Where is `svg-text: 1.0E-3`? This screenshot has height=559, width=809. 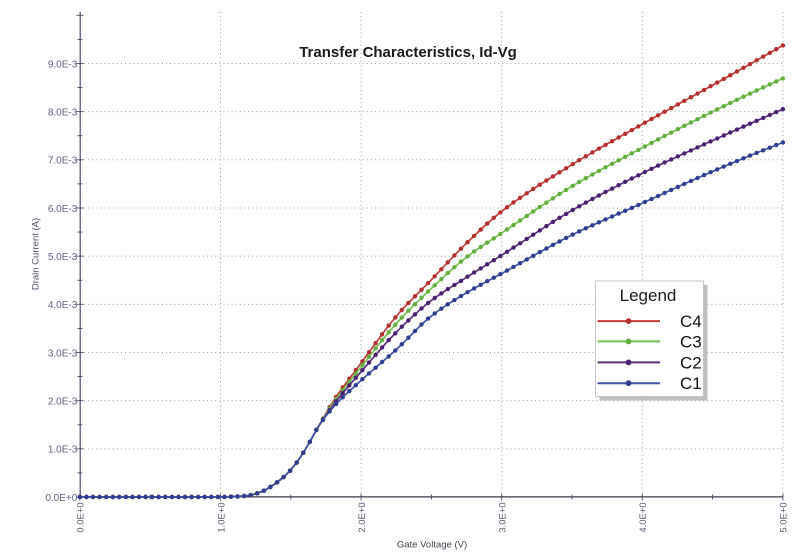
svg-text: 1.0E-3 is located at coordinates (63, 450).